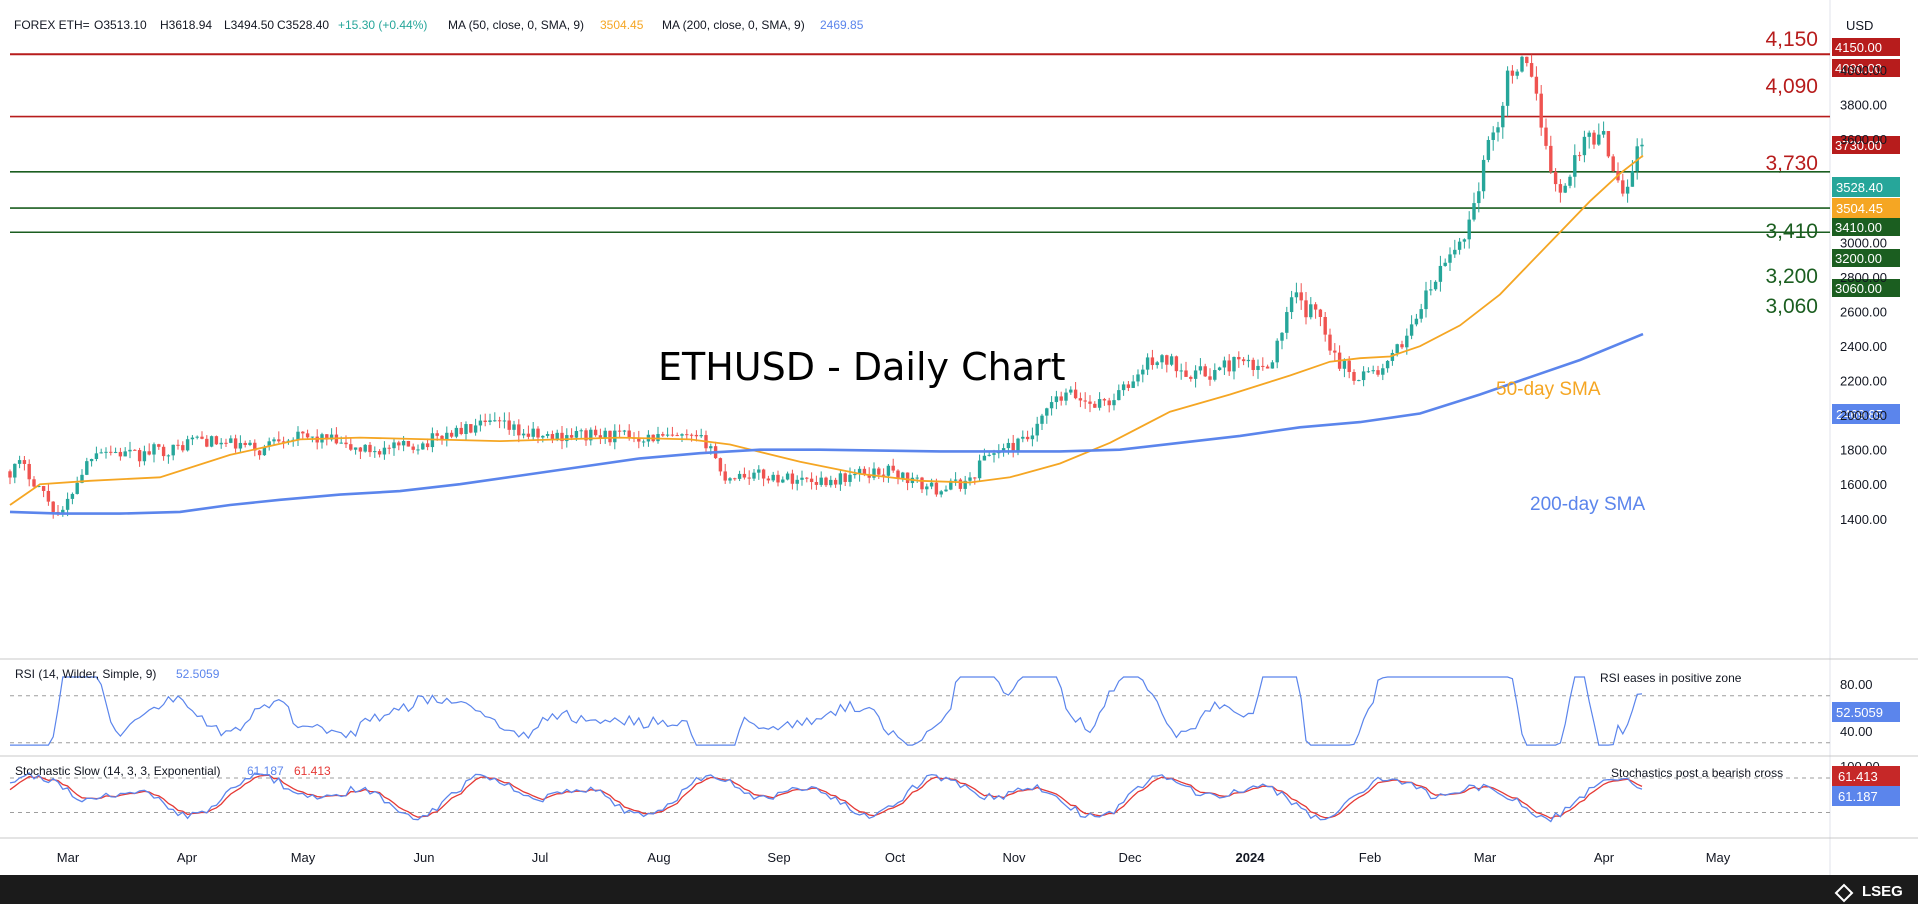 The width and height of the screenshot is (1918, 904). Describe the element at coordinates (1859, 25) in the screenshot. I see `currency-label: USD` at that location.